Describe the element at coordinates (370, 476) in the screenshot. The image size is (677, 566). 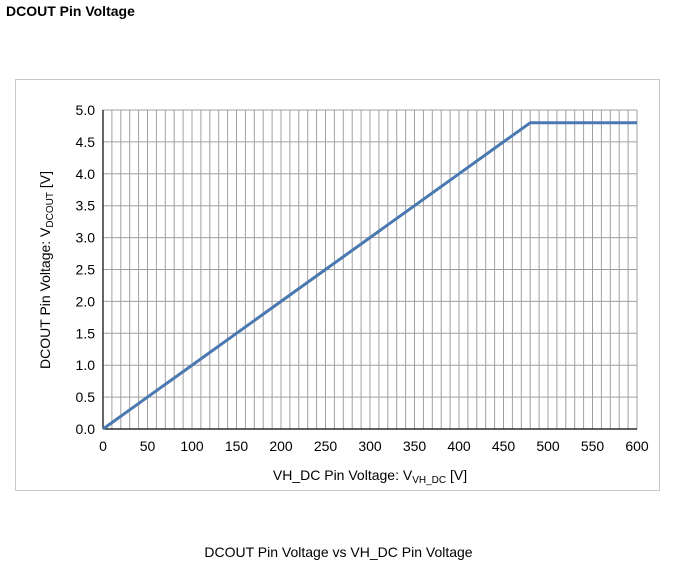
I see `x-axis-title: VH_DC Pin Voltage: VVH_DC [V]` at that location.